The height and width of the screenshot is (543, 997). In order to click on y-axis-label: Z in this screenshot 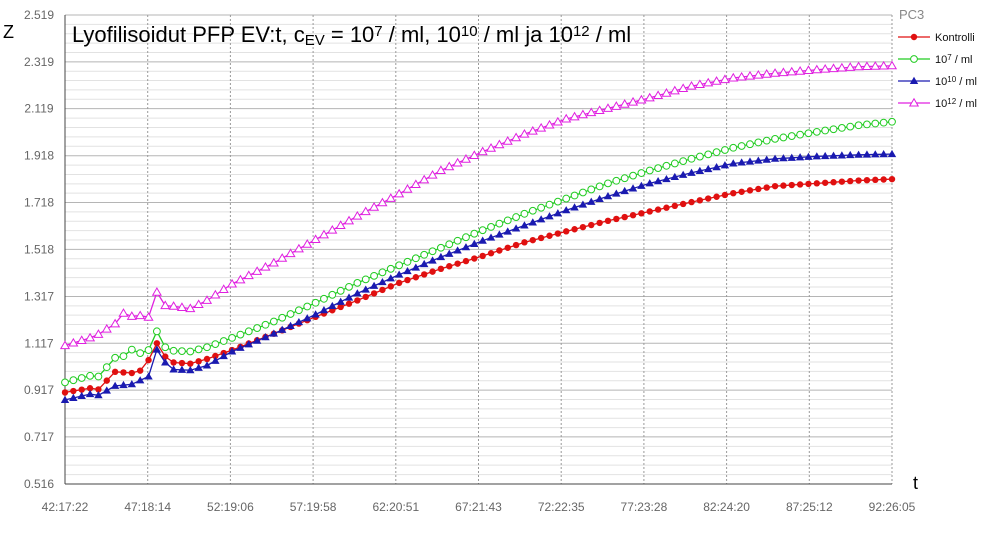, I will do `click(8, 32)`.